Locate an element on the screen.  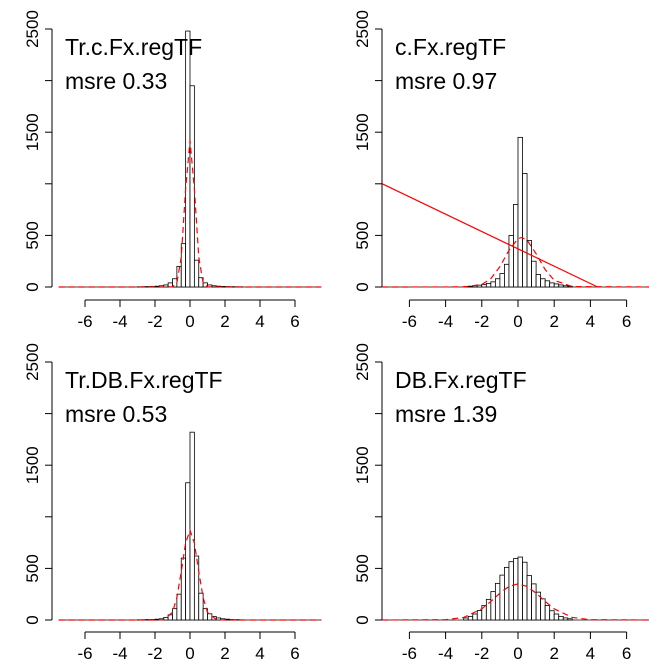
panel-title: DB.Fx.regTF is located at coordinates (461, 380).